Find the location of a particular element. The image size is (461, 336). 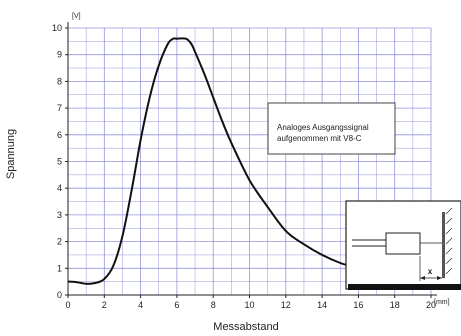

y-unit-label: [V] is located at coordinates (76, 16).